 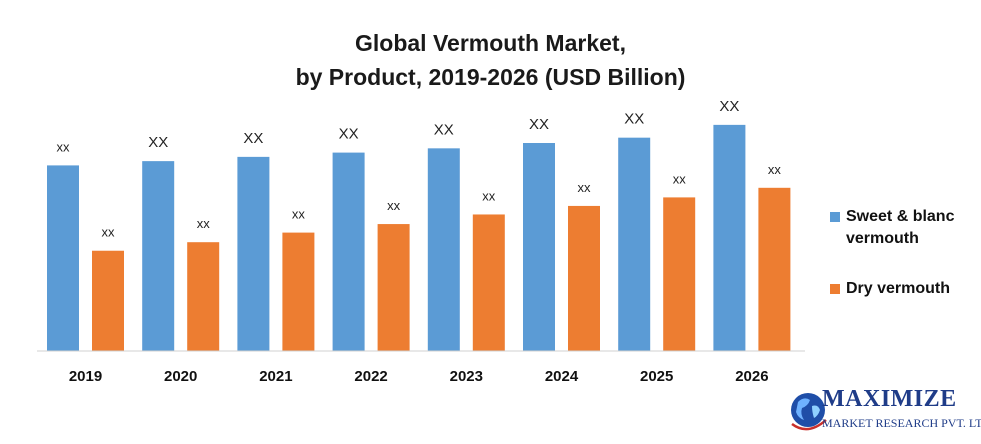 What do you see at coordinates (158, 142) in the screenshot?
I see `data-label-sweet-blanc-vermouth-2020: XX` at bounding box center [158, 142].